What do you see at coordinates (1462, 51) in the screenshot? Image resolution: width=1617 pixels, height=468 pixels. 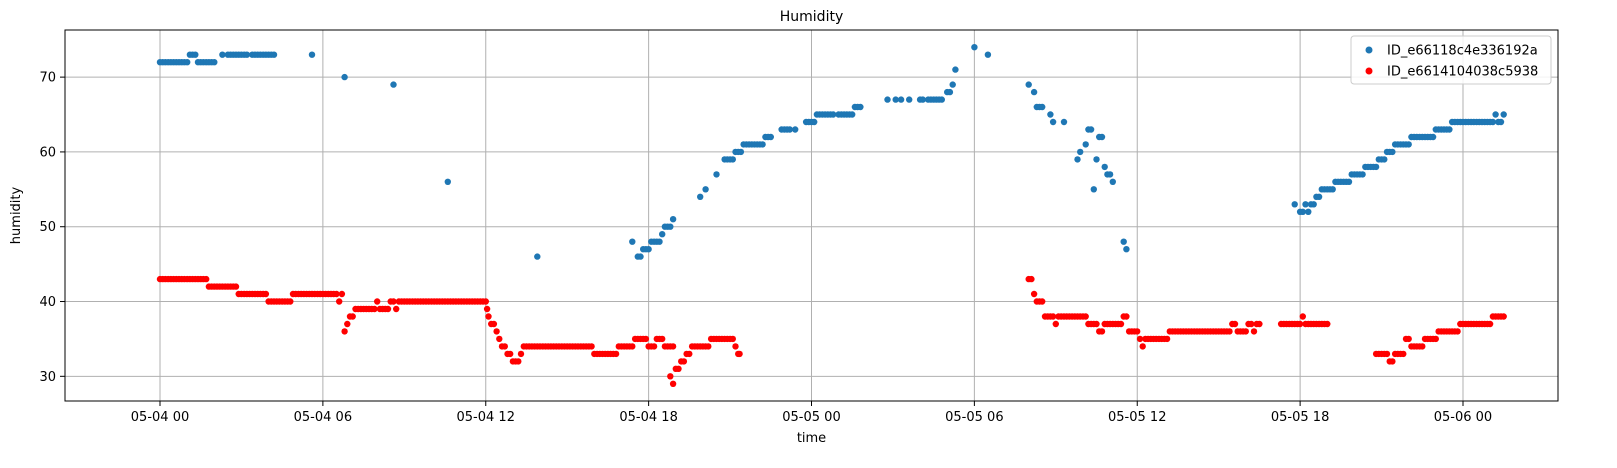 I see `legend-label: ID_e66118c4e336192a` at bounding box center [1462, 51].